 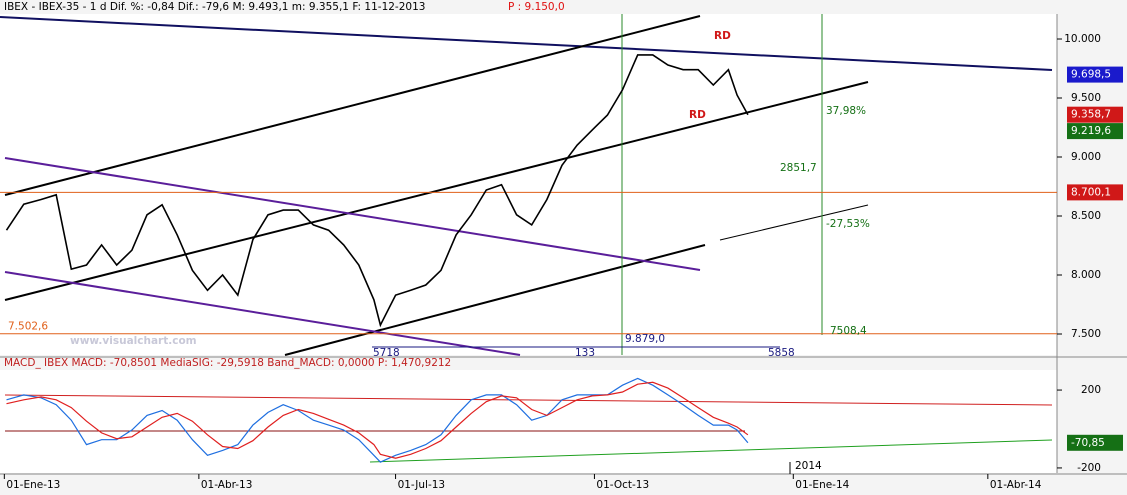 I want to click on y-tick-label: 9.500, so click(x=1086, y=98).